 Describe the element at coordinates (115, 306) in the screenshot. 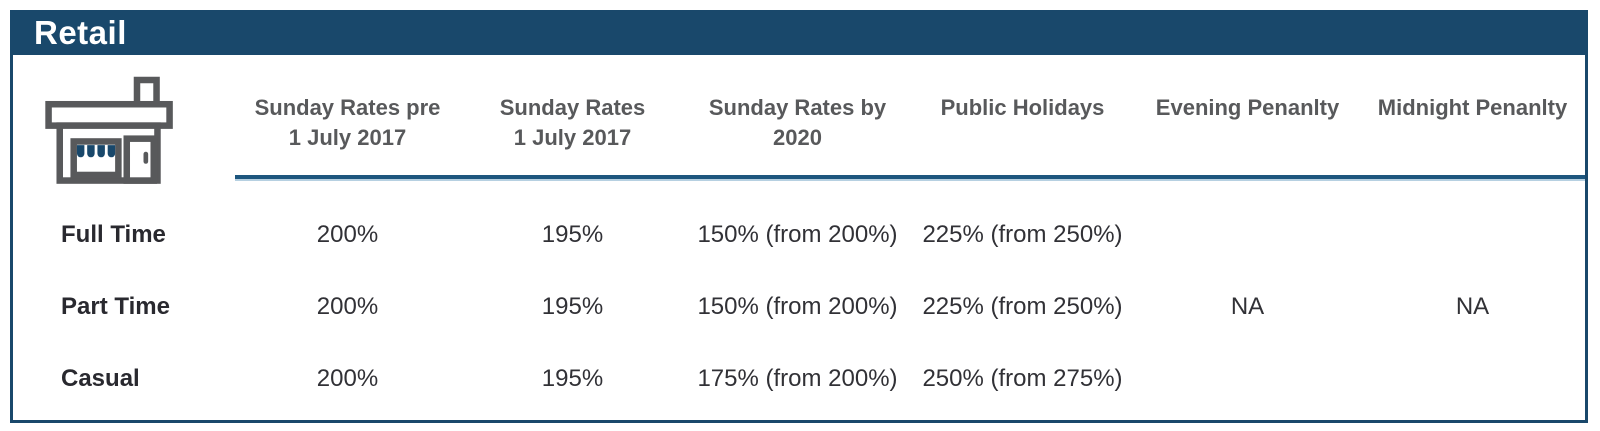

I see `row-label: Part Time` at that location.